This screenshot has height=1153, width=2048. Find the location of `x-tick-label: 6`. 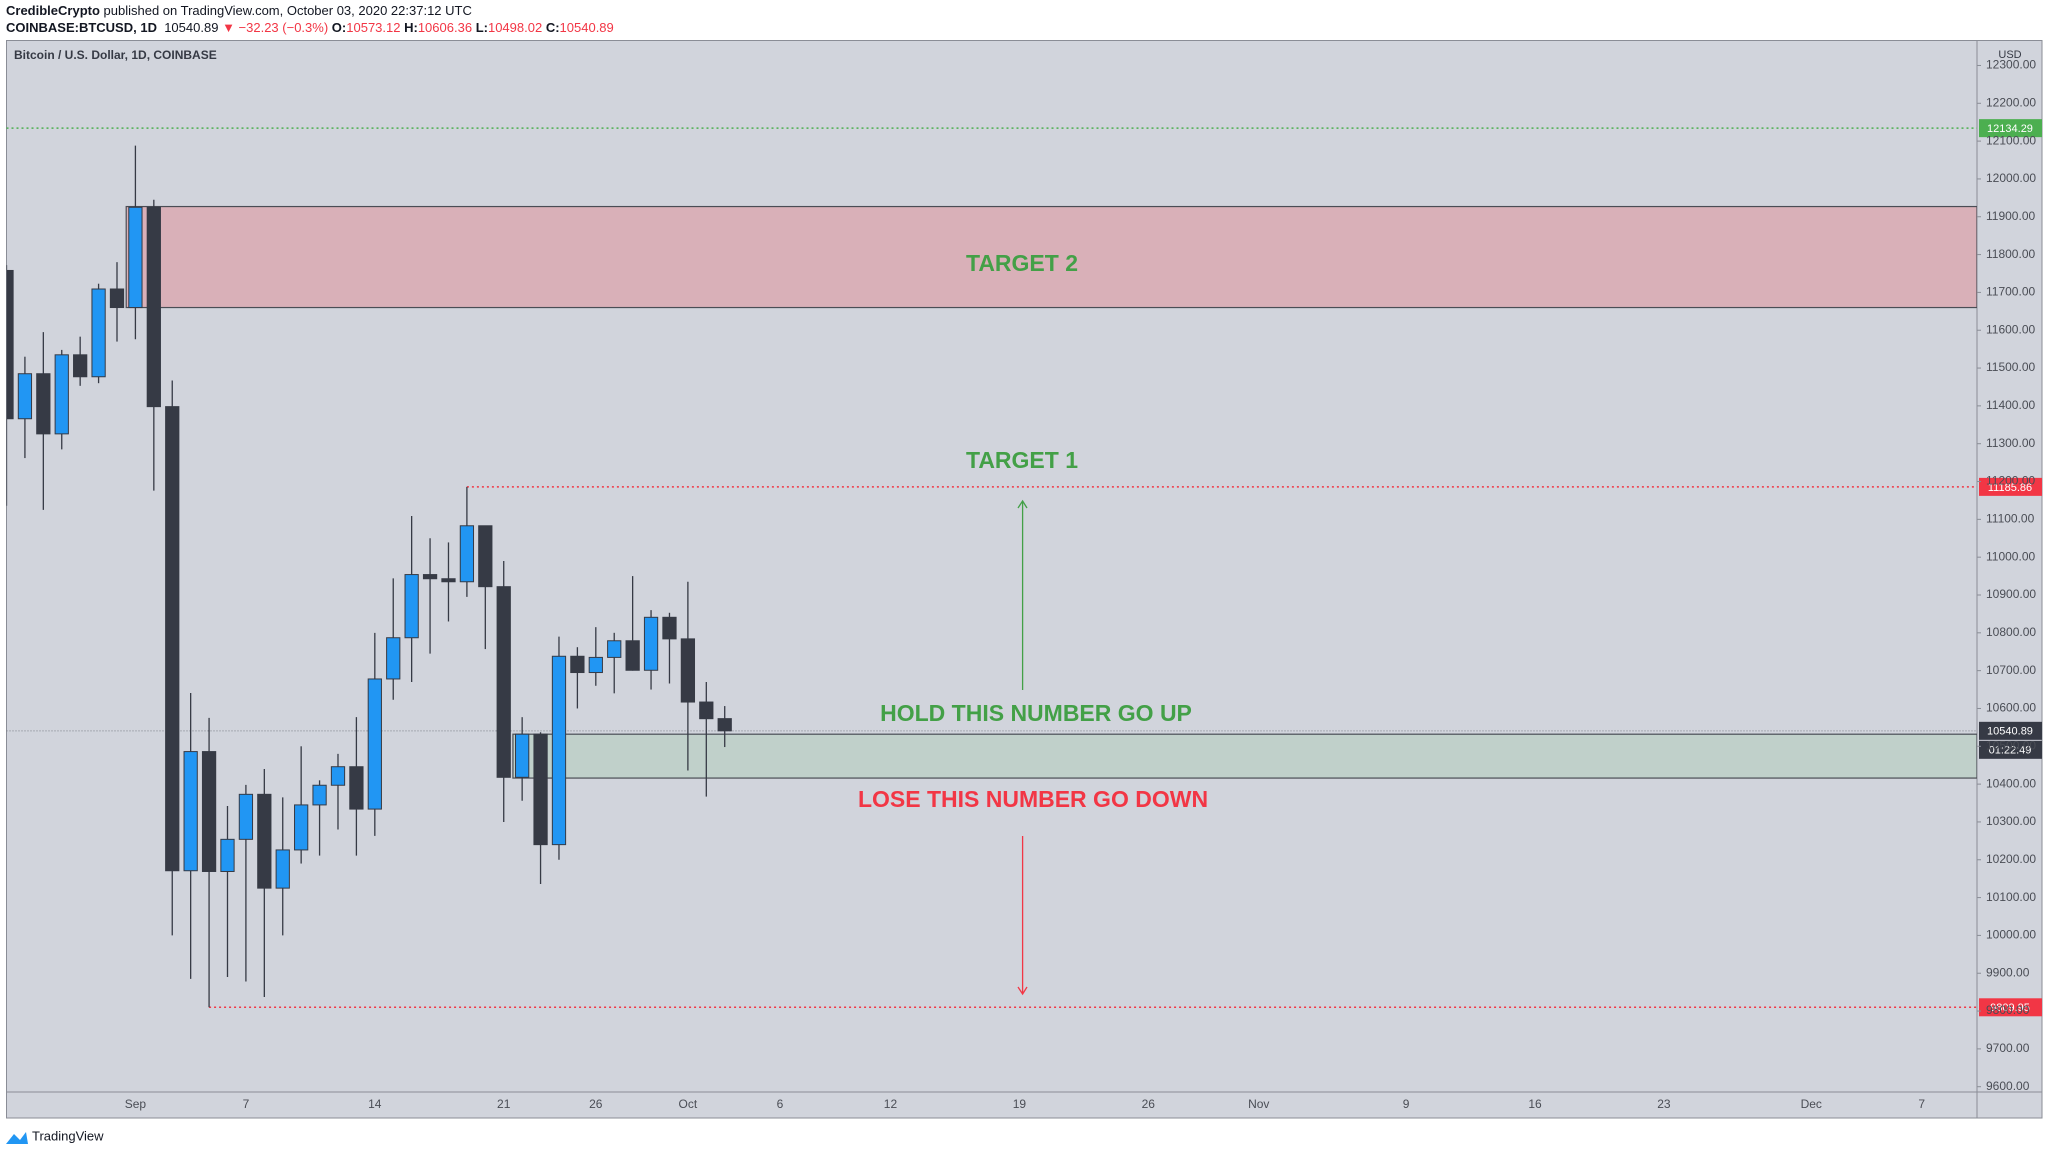

x-tick-label: 6 is located at coordinates (780, 1104).